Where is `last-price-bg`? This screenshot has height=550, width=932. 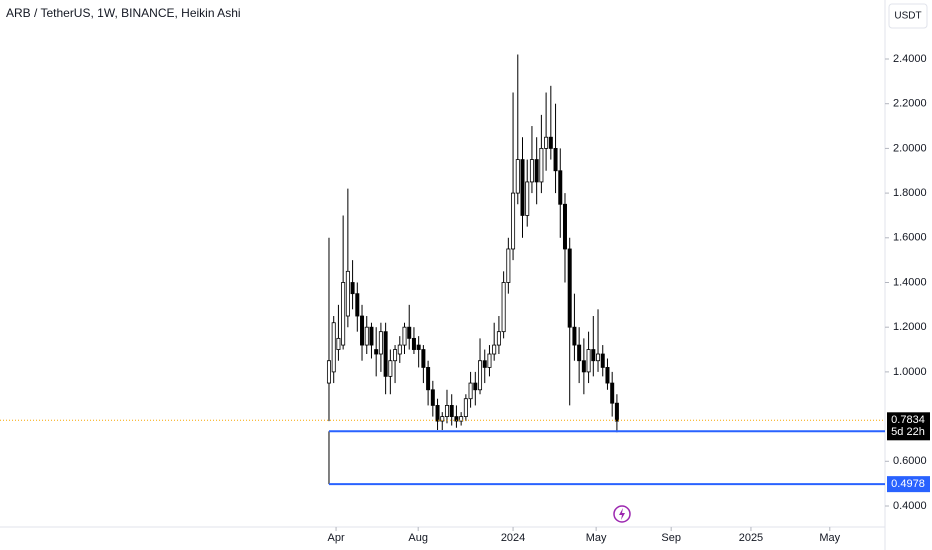 last-price-bg is located at coordinates (908, 426).